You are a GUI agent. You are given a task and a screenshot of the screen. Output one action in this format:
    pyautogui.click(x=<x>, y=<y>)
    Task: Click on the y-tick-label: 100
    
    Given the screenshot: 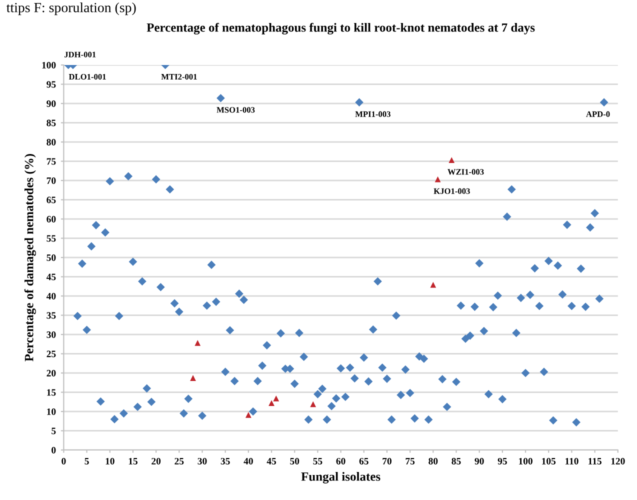 What is the action you would take?
    pyautogui.click(x=49, y=65)
    